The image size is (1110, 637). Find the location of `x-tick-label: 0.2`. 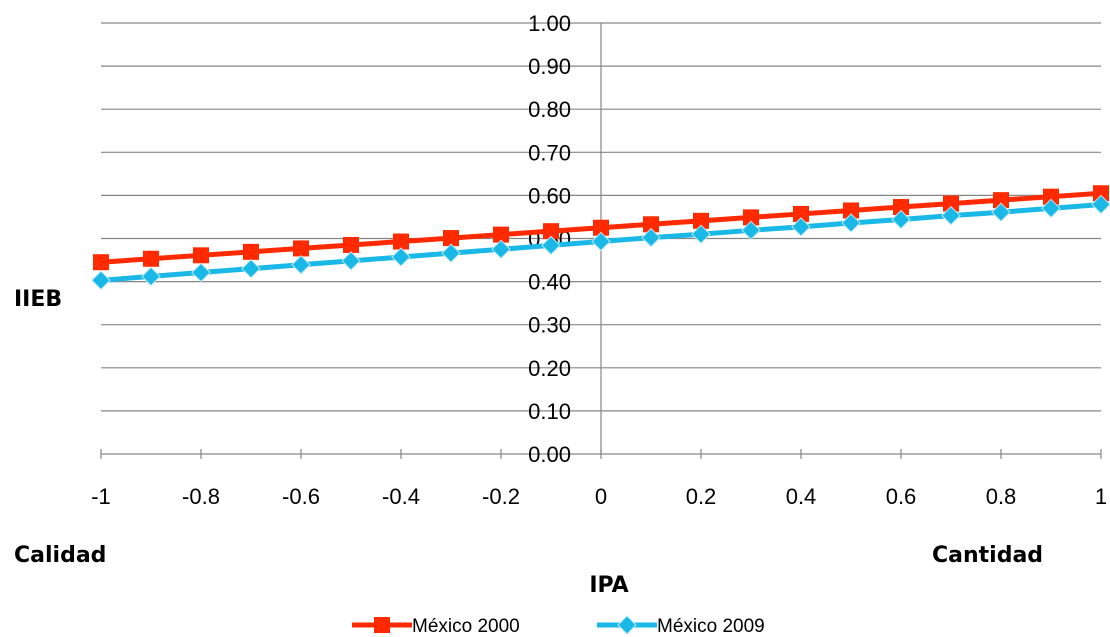

x-tick-label: 0.2 is located at coordinates (701, 496).